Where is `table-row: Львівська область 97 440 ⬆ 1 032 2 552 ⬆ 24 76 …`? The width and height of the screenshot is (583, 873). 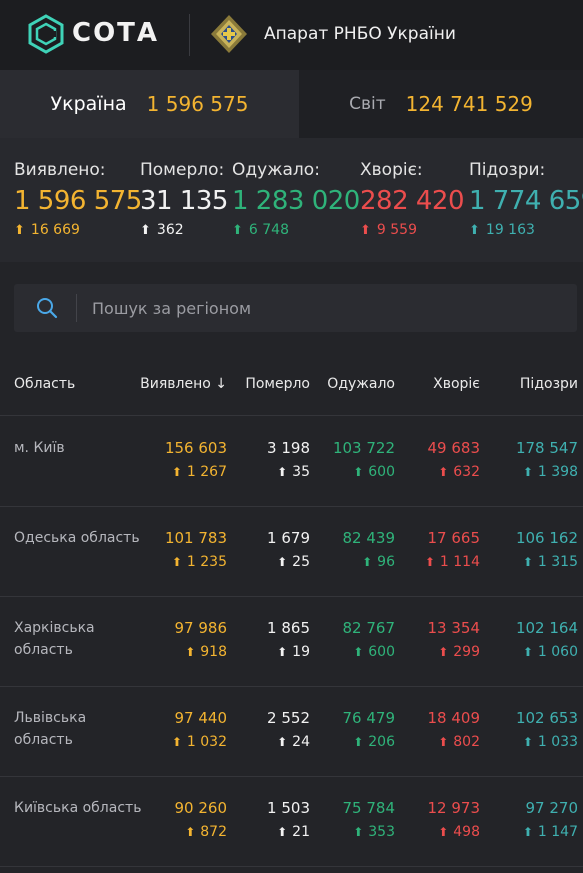 table-row: Львівська область 97 440 ⬆ 1 032 2 552 ⬆ 24 76 … is located at coordinates (291, 732).